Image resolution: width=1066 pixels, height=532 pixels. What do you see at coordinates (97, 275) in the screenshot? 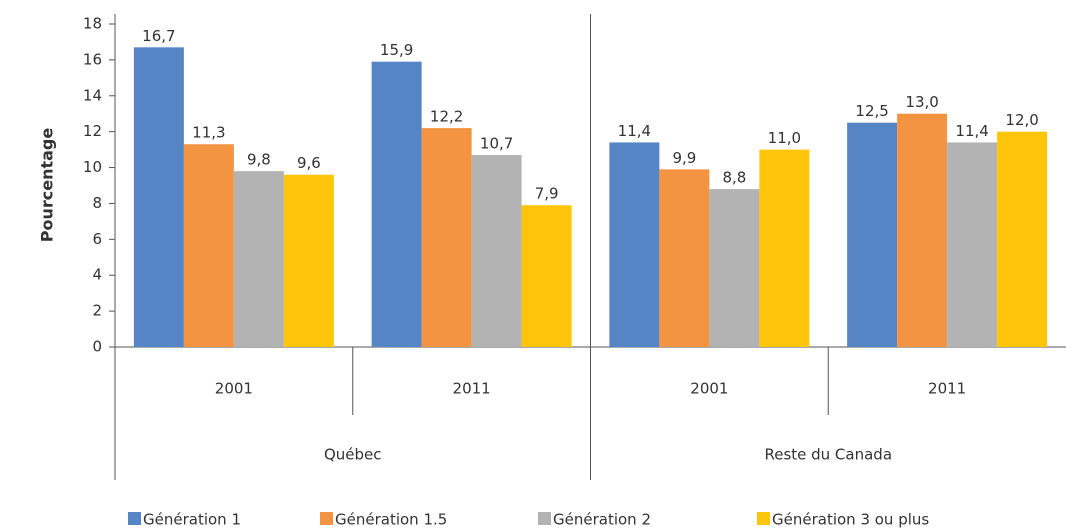
I see `y-tick-label: 4` at bounding box center [97, 275].